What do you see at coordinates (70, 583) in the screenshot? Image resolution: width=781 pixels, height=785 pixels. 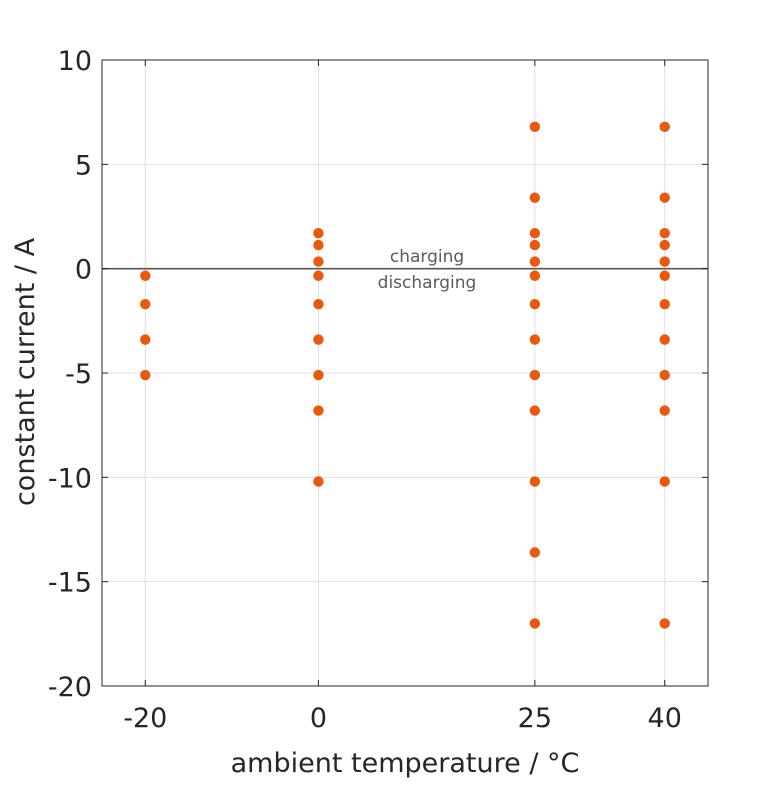 I see `y-tick-label: -15` at bounding box center [70, 583].